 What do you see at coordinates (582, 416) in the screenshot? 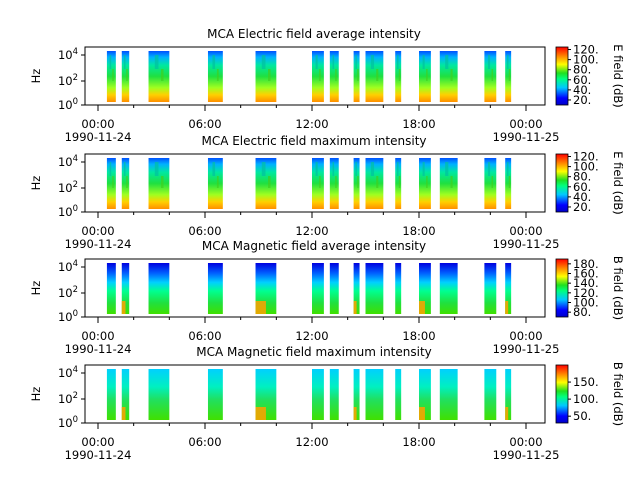
I see `colorbar-tick-label: 50.` at bounding box center [582, 416].